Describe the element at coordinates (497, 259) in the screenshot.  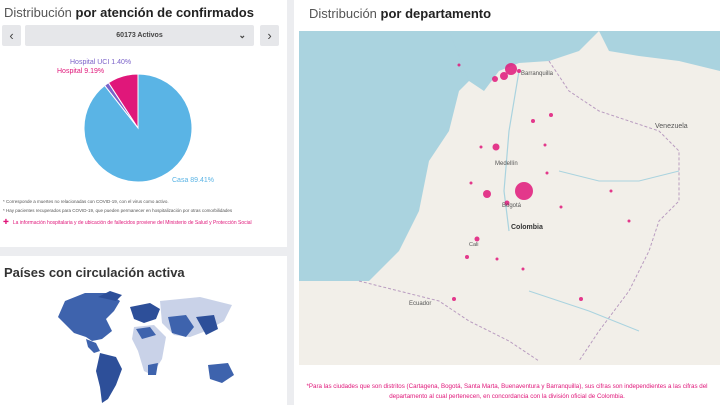
I see `bubble-neiva` at that location.